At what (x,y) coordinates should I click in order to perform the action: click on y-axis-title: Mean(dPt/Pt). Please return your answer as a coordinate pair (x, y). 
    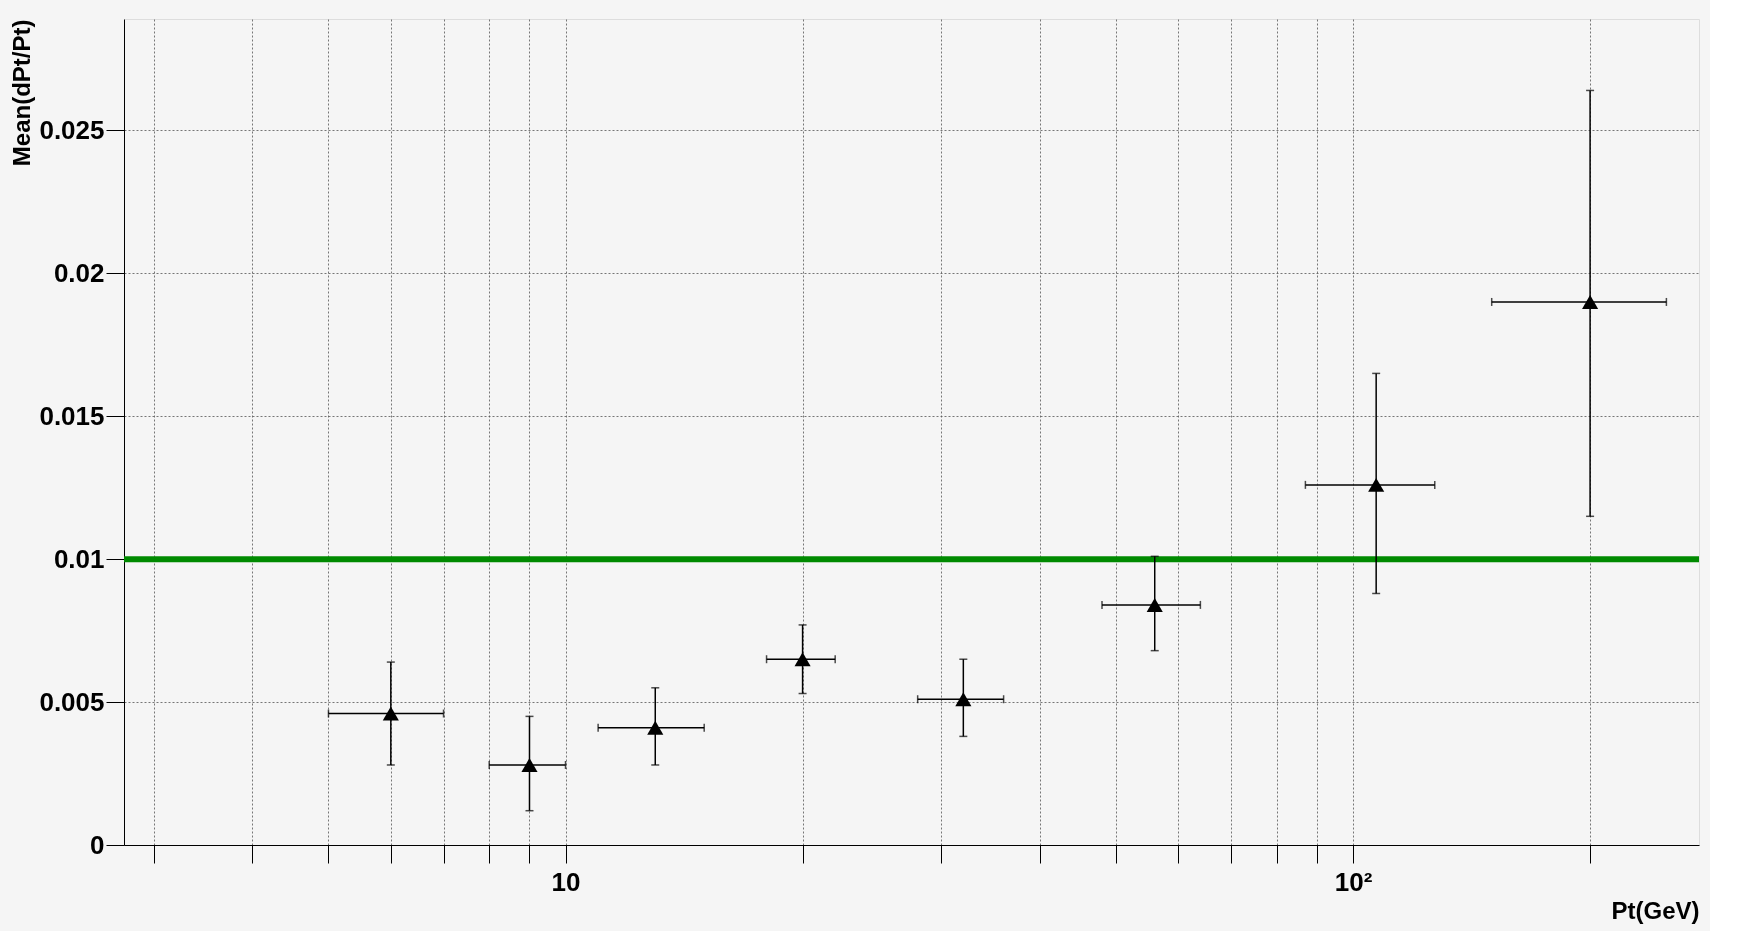
    Looking at the image, I should click on (22, 93).